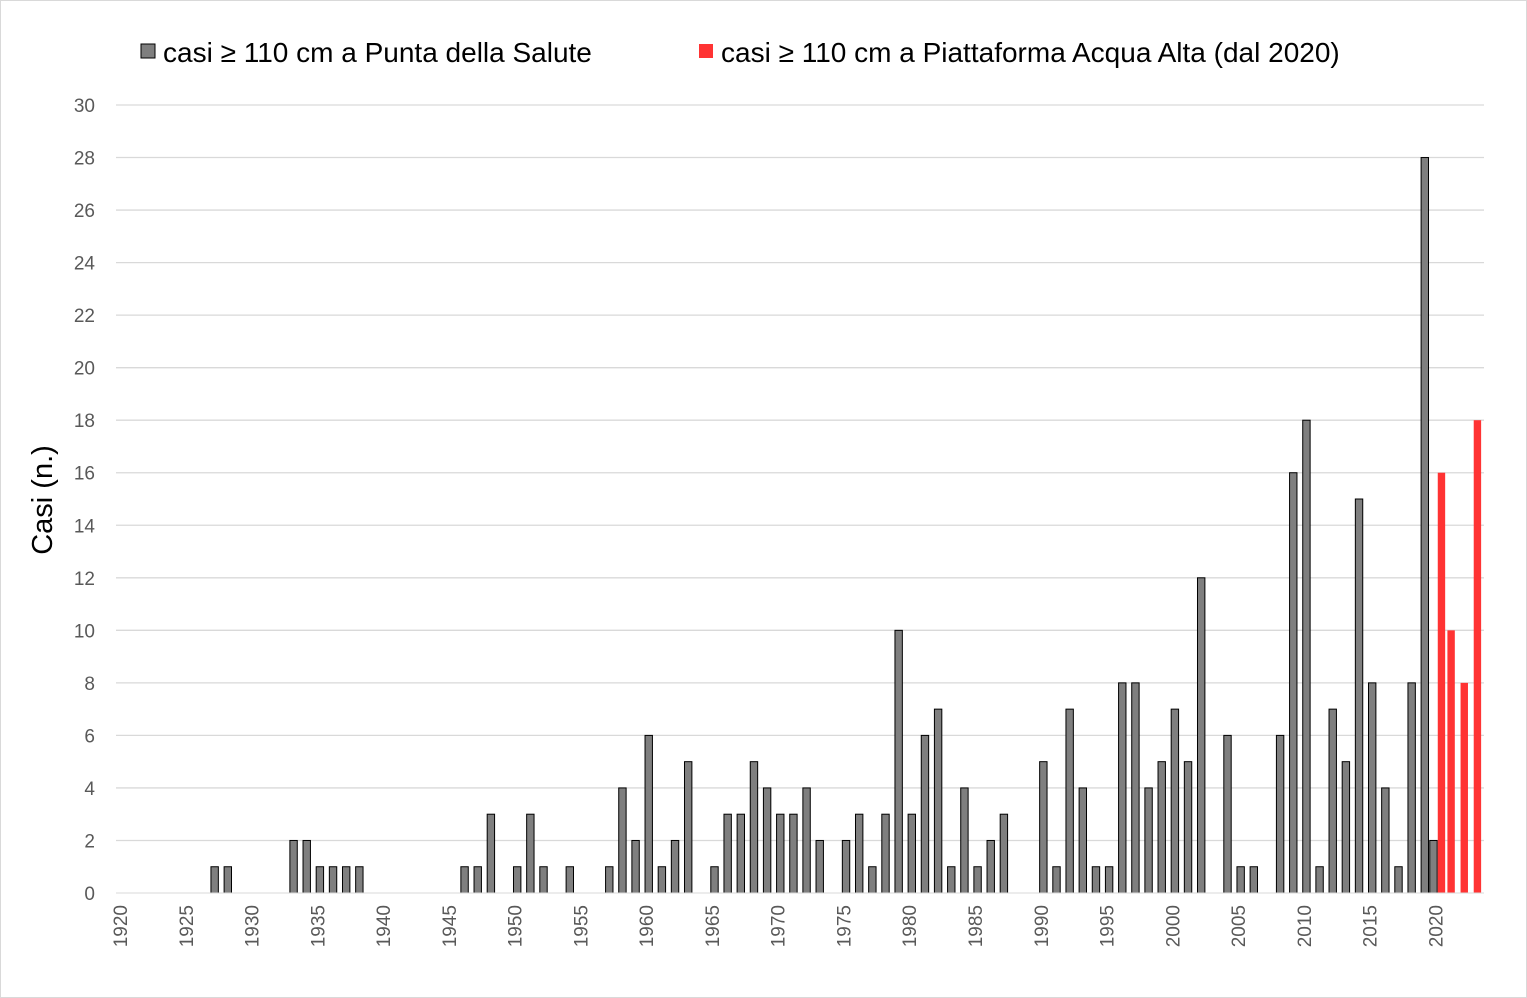 This screenshot has height=998, width=1527. What do you see at coordinates (675, 866) in the screenshot?
I see `bar-punta-della-salute-1962` at bounding box center [675, 866].